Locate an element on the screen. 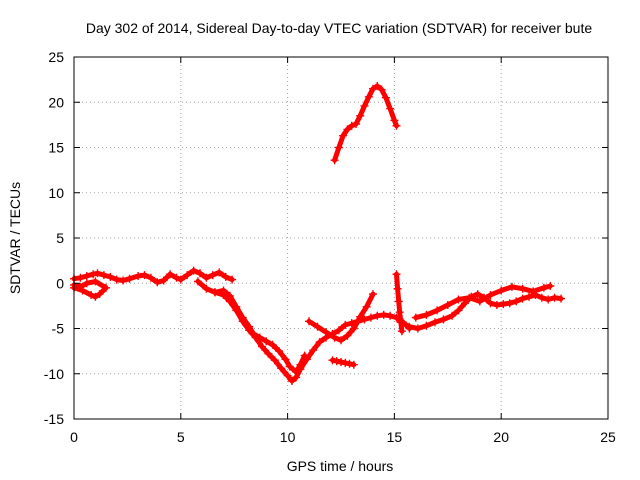 This screenshot has width=640, height=480. x-tick-label: 20 is located at coordinates (501, 437).